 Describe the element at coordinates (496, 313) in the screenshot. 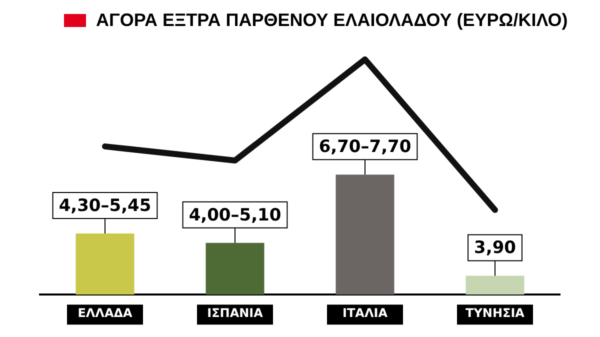

I see `x-tick-label: ΤΥΝΗΣΙΑ` at that location.